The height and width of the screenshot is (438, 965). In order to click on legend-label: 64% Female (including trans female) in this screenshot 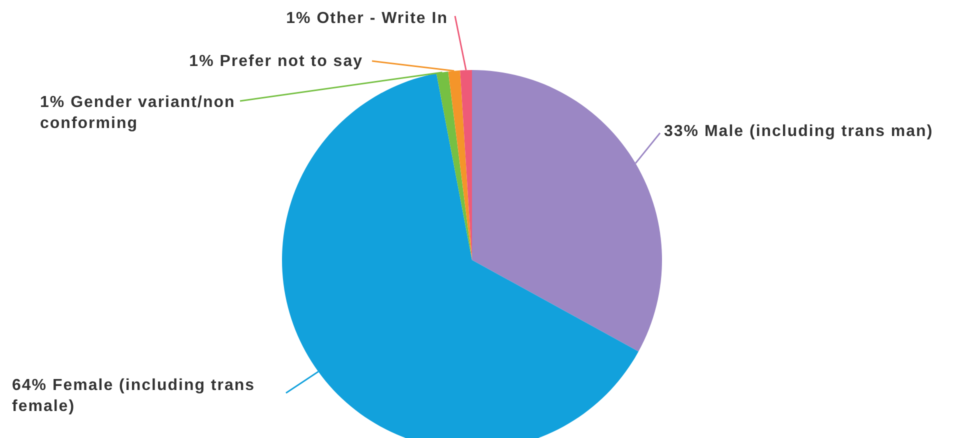, I will do `click(134, 396)`.